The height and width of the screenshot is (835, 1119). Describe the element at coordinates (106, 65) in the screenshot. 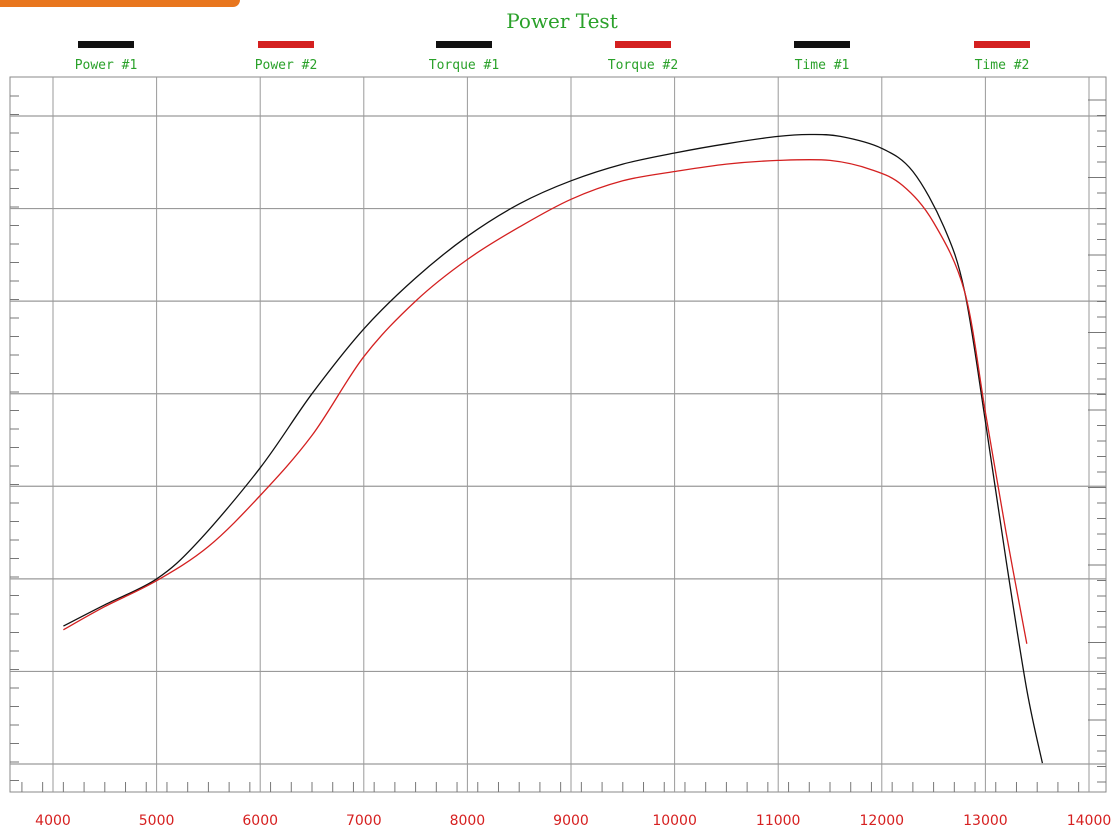

I see `legend-label: Power #1` at that location.